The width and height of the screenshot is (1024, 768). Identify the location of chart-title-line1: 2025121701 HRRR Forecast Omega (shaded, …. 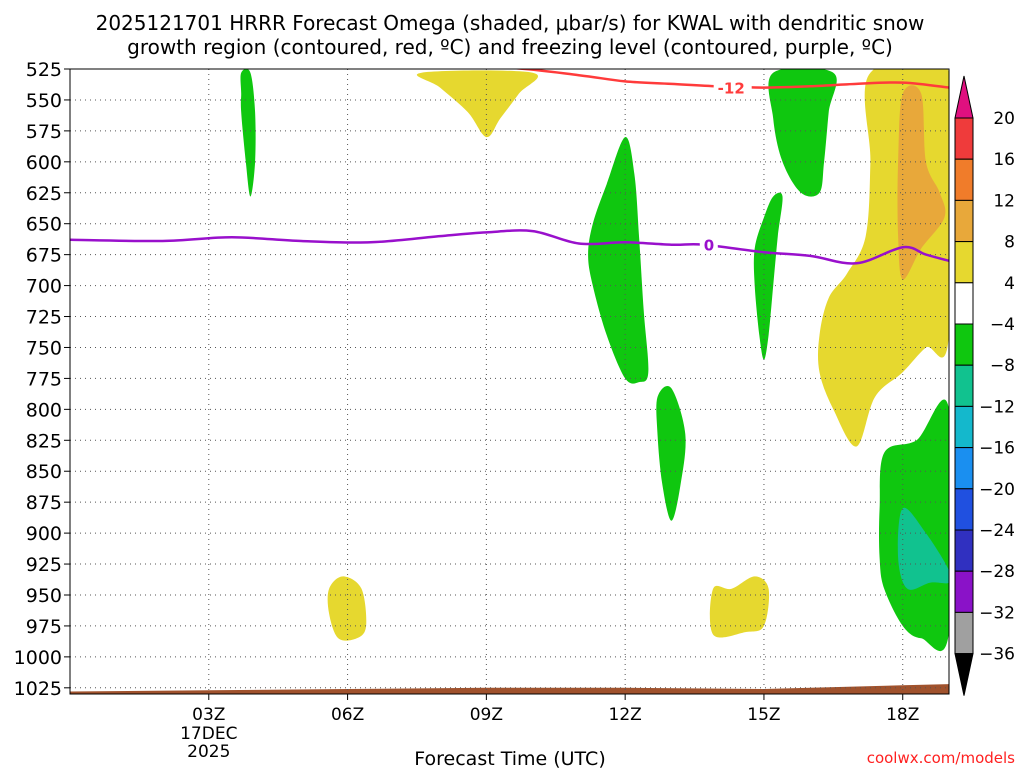
(510, 23).